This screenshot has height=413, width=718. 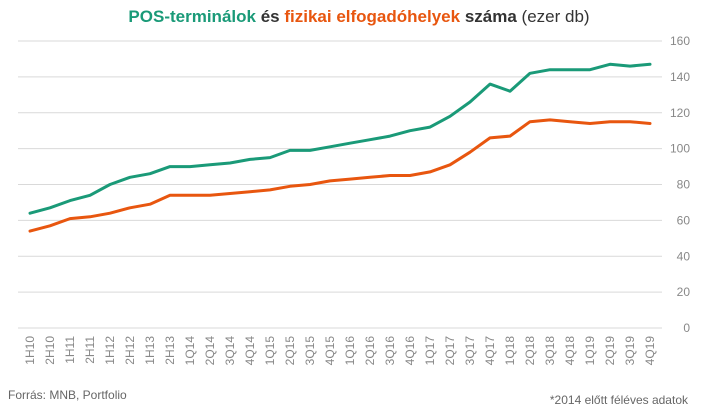 I want to click on y-axis-ticks: 0 20 40 60 80 100 120 140 160, so click(x=680, y=184).